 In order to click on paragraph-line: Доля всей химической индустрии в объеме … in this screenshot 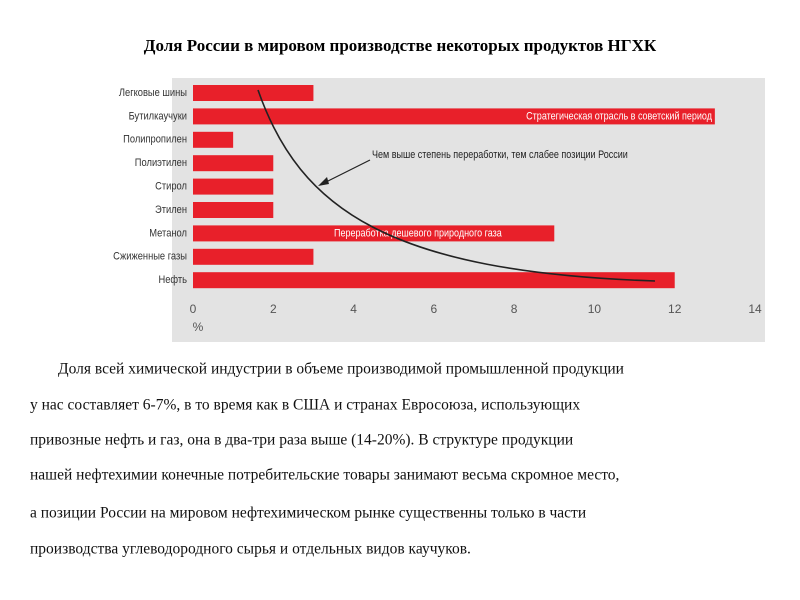, I will do `click(341, 369)`.